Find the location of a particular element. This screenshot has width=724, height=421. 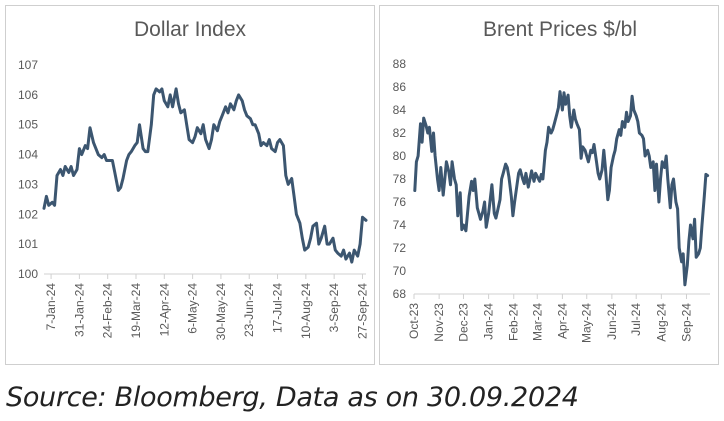

y-tick-label: 101 is located at coordinates (28, 244).